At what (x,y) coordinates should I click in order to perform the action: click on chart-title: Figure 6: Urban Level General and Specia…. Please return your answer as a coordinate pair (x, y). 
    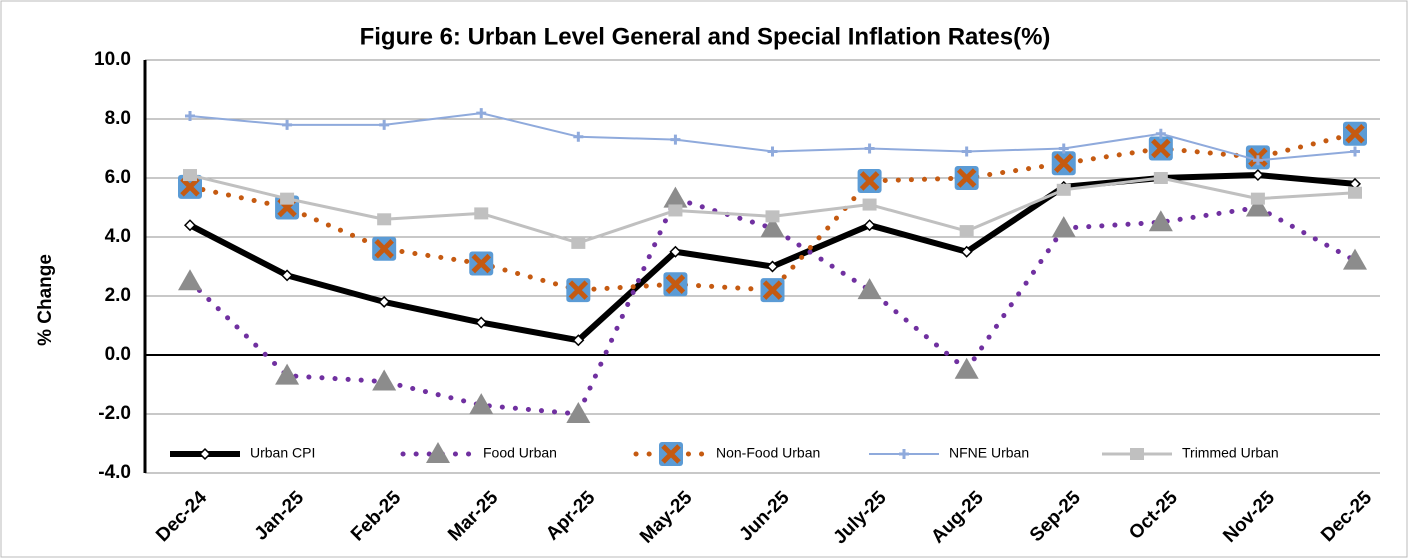
    Looking at the image, I should click on (705, 36).